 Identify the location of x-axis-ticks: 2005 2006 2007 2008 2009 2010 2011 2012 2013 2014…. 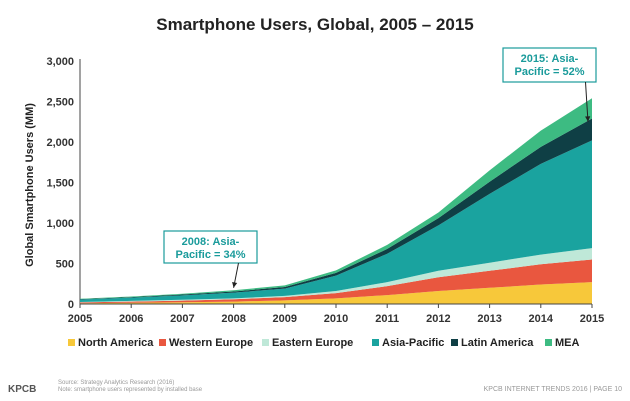
(336, 314).